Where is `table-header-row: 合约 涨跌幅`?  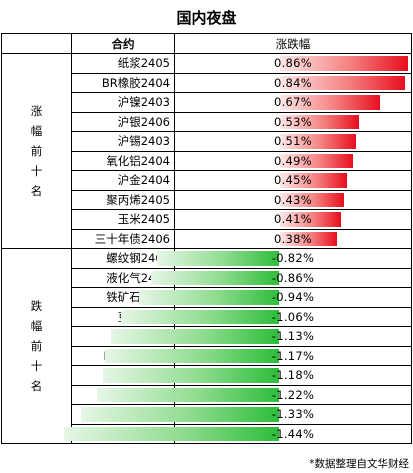
table-header-row: 合约 涨跌幅 is located at coordinates (206, 43).